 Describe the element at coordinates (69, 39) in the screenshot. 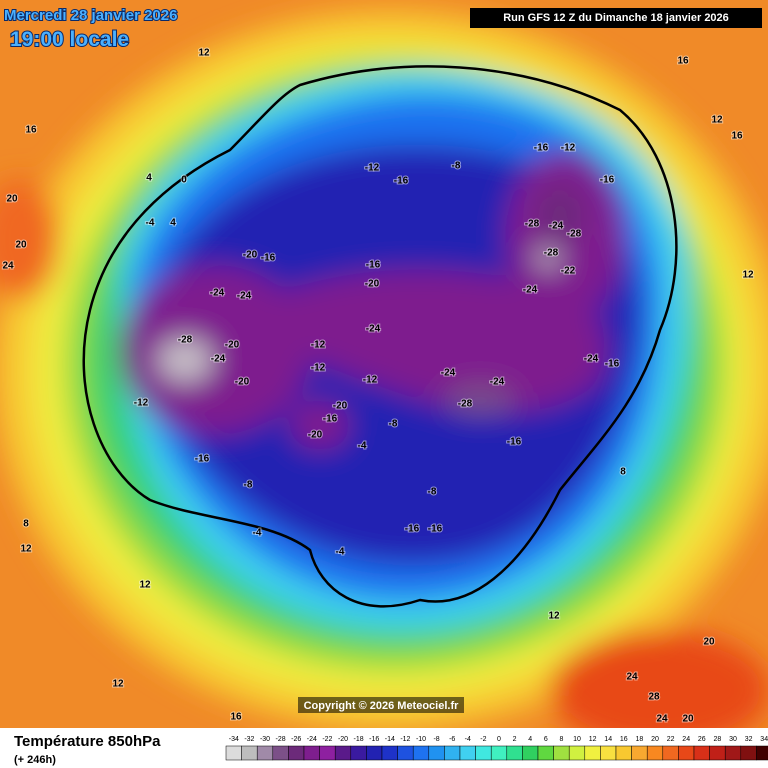

I see `forecast-time: 19:00 locale` at that location.